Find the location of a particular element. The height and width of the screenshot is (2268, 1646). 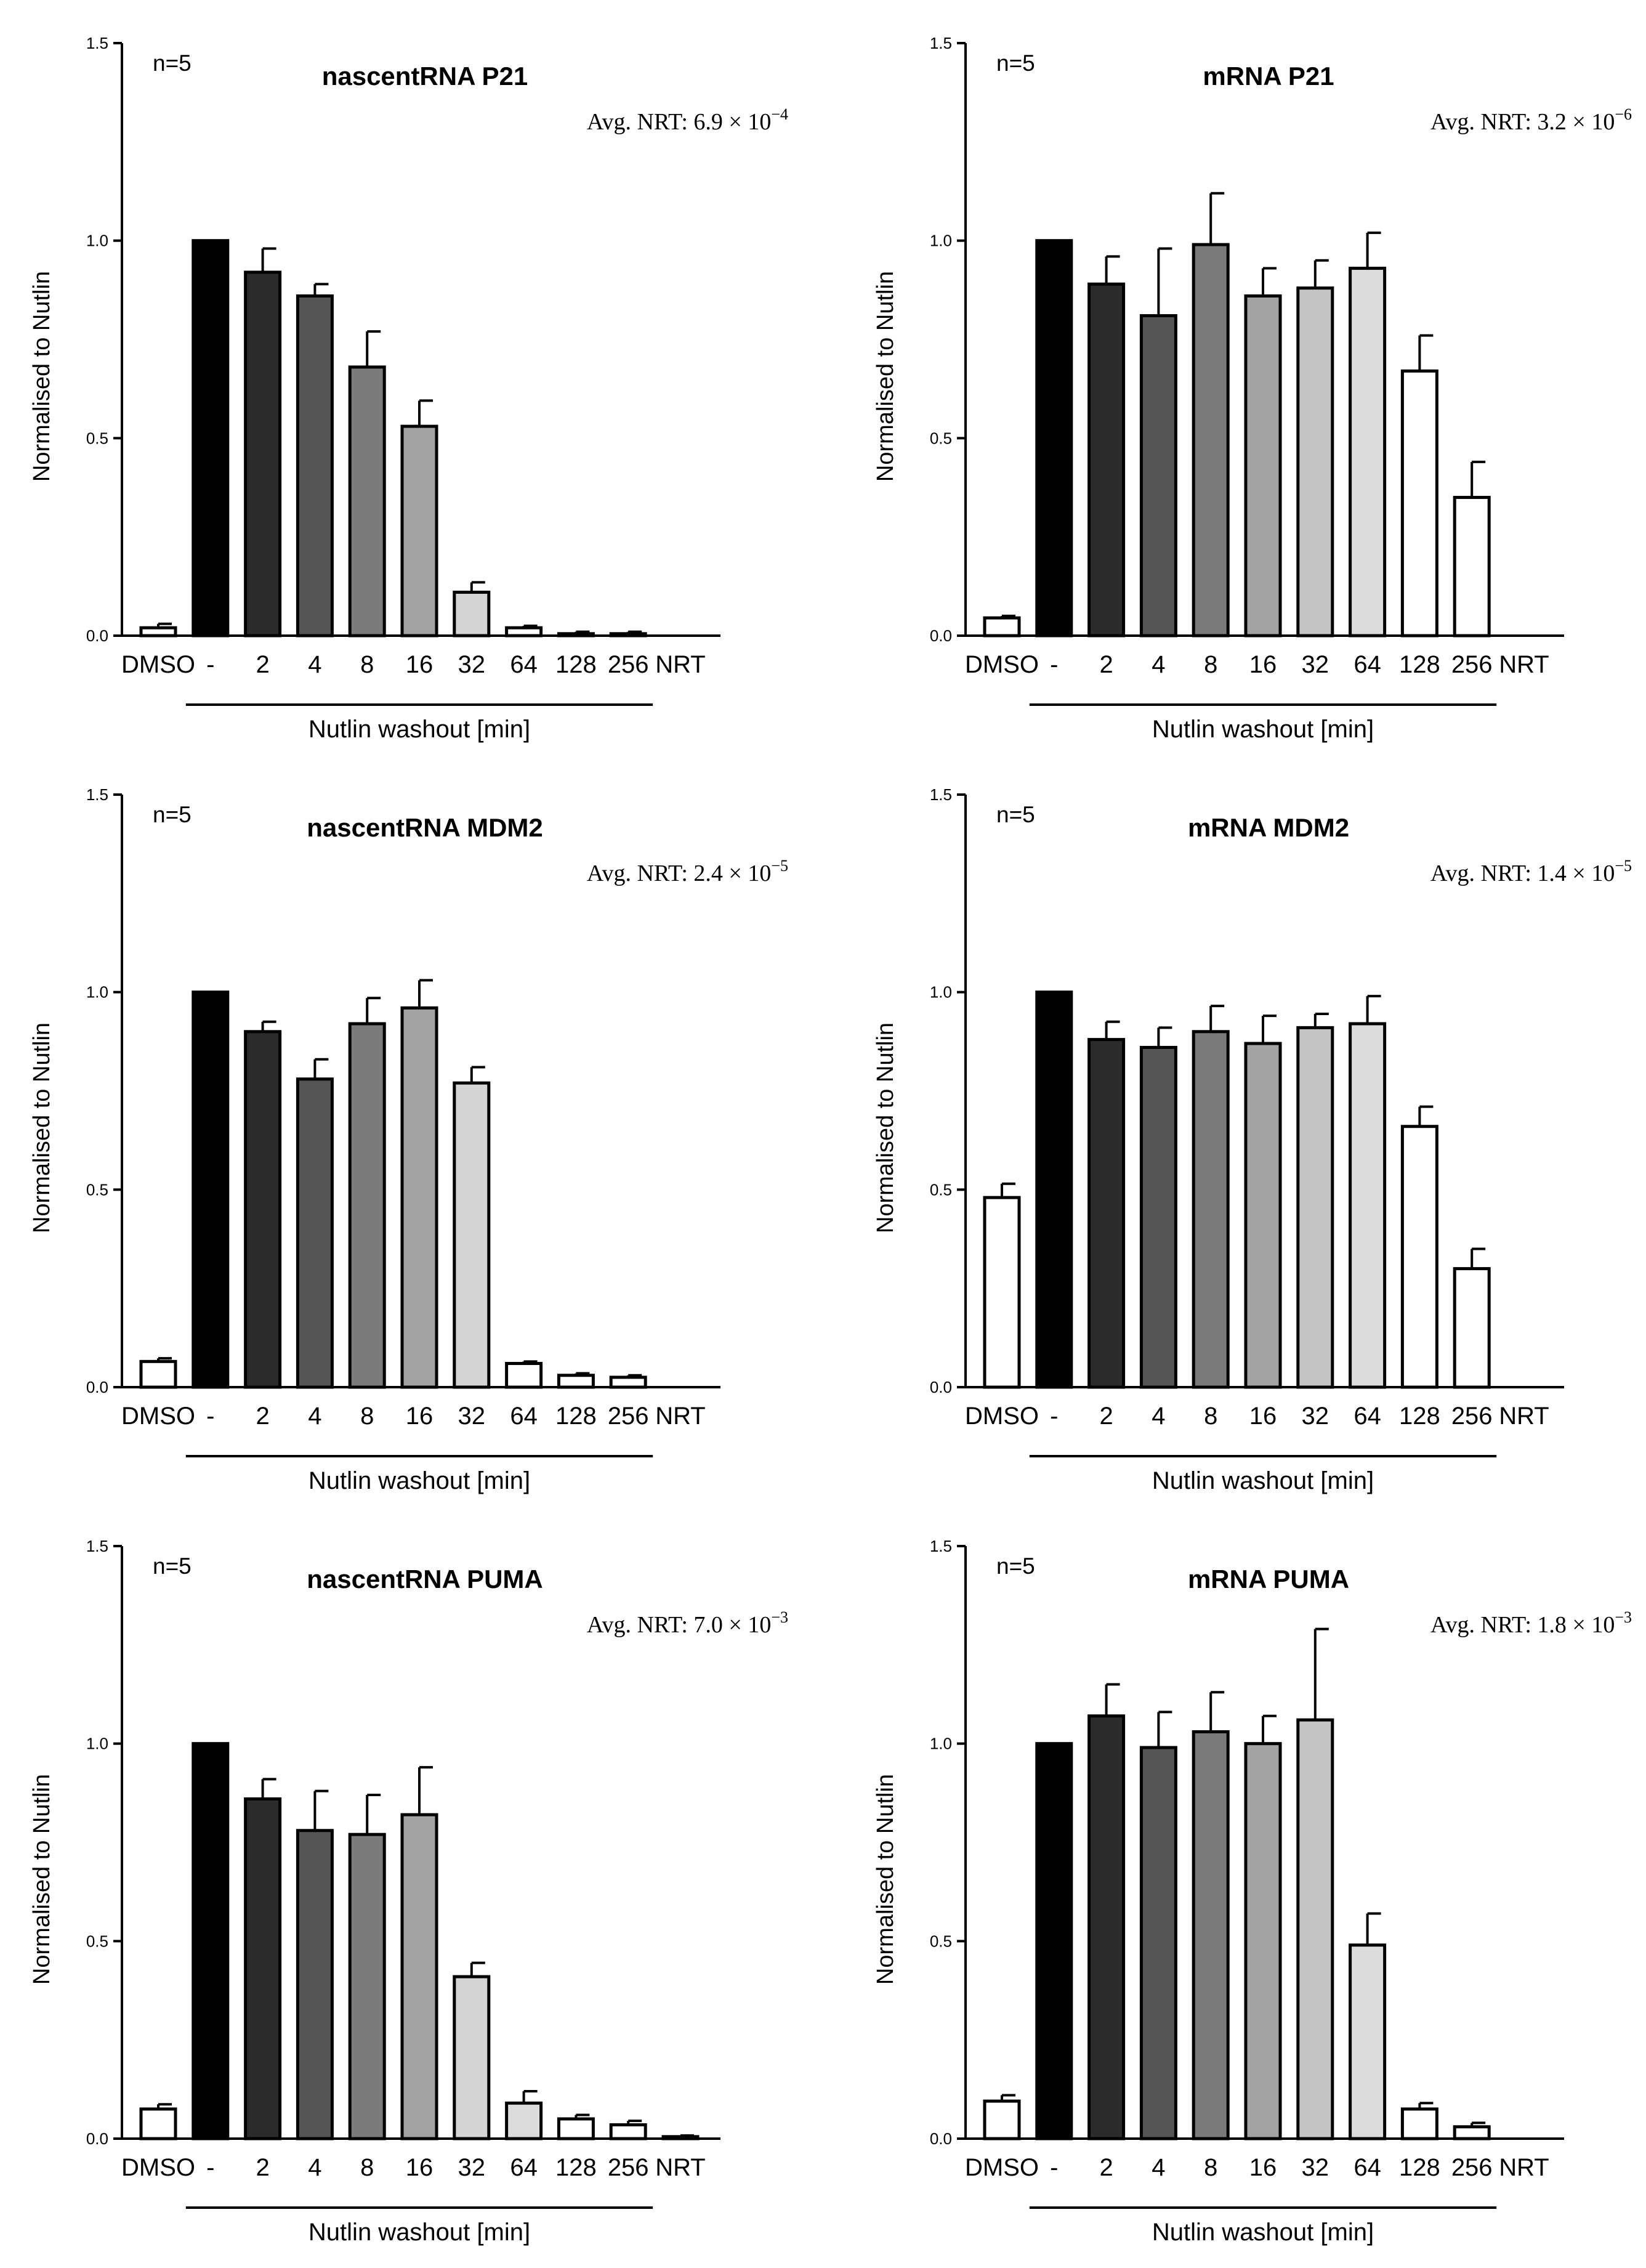

x-tick-label: 4 is located at coordinates (314, 2167).